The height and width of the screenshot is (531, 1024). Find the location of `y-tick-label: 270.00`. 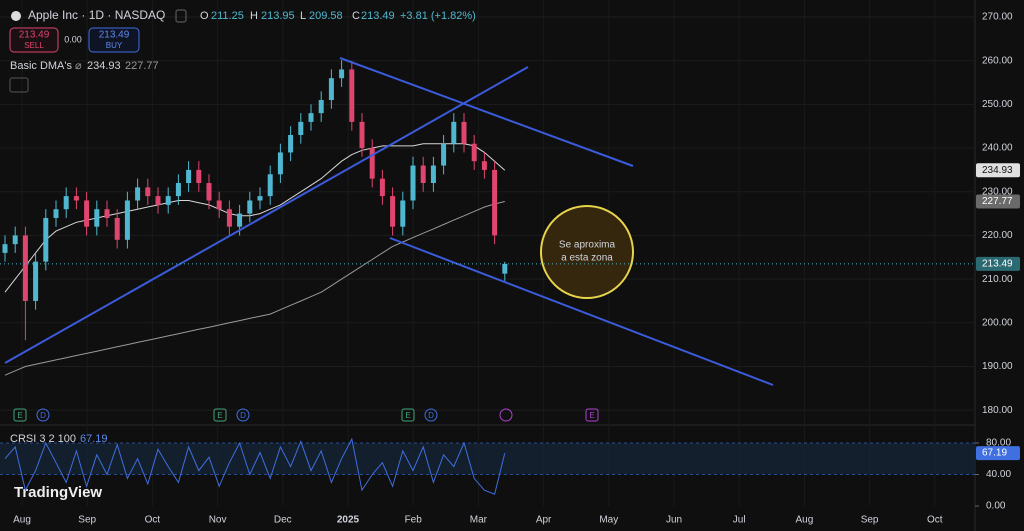

y-tick-label: 270.00 is located at coordinates (997, 17).